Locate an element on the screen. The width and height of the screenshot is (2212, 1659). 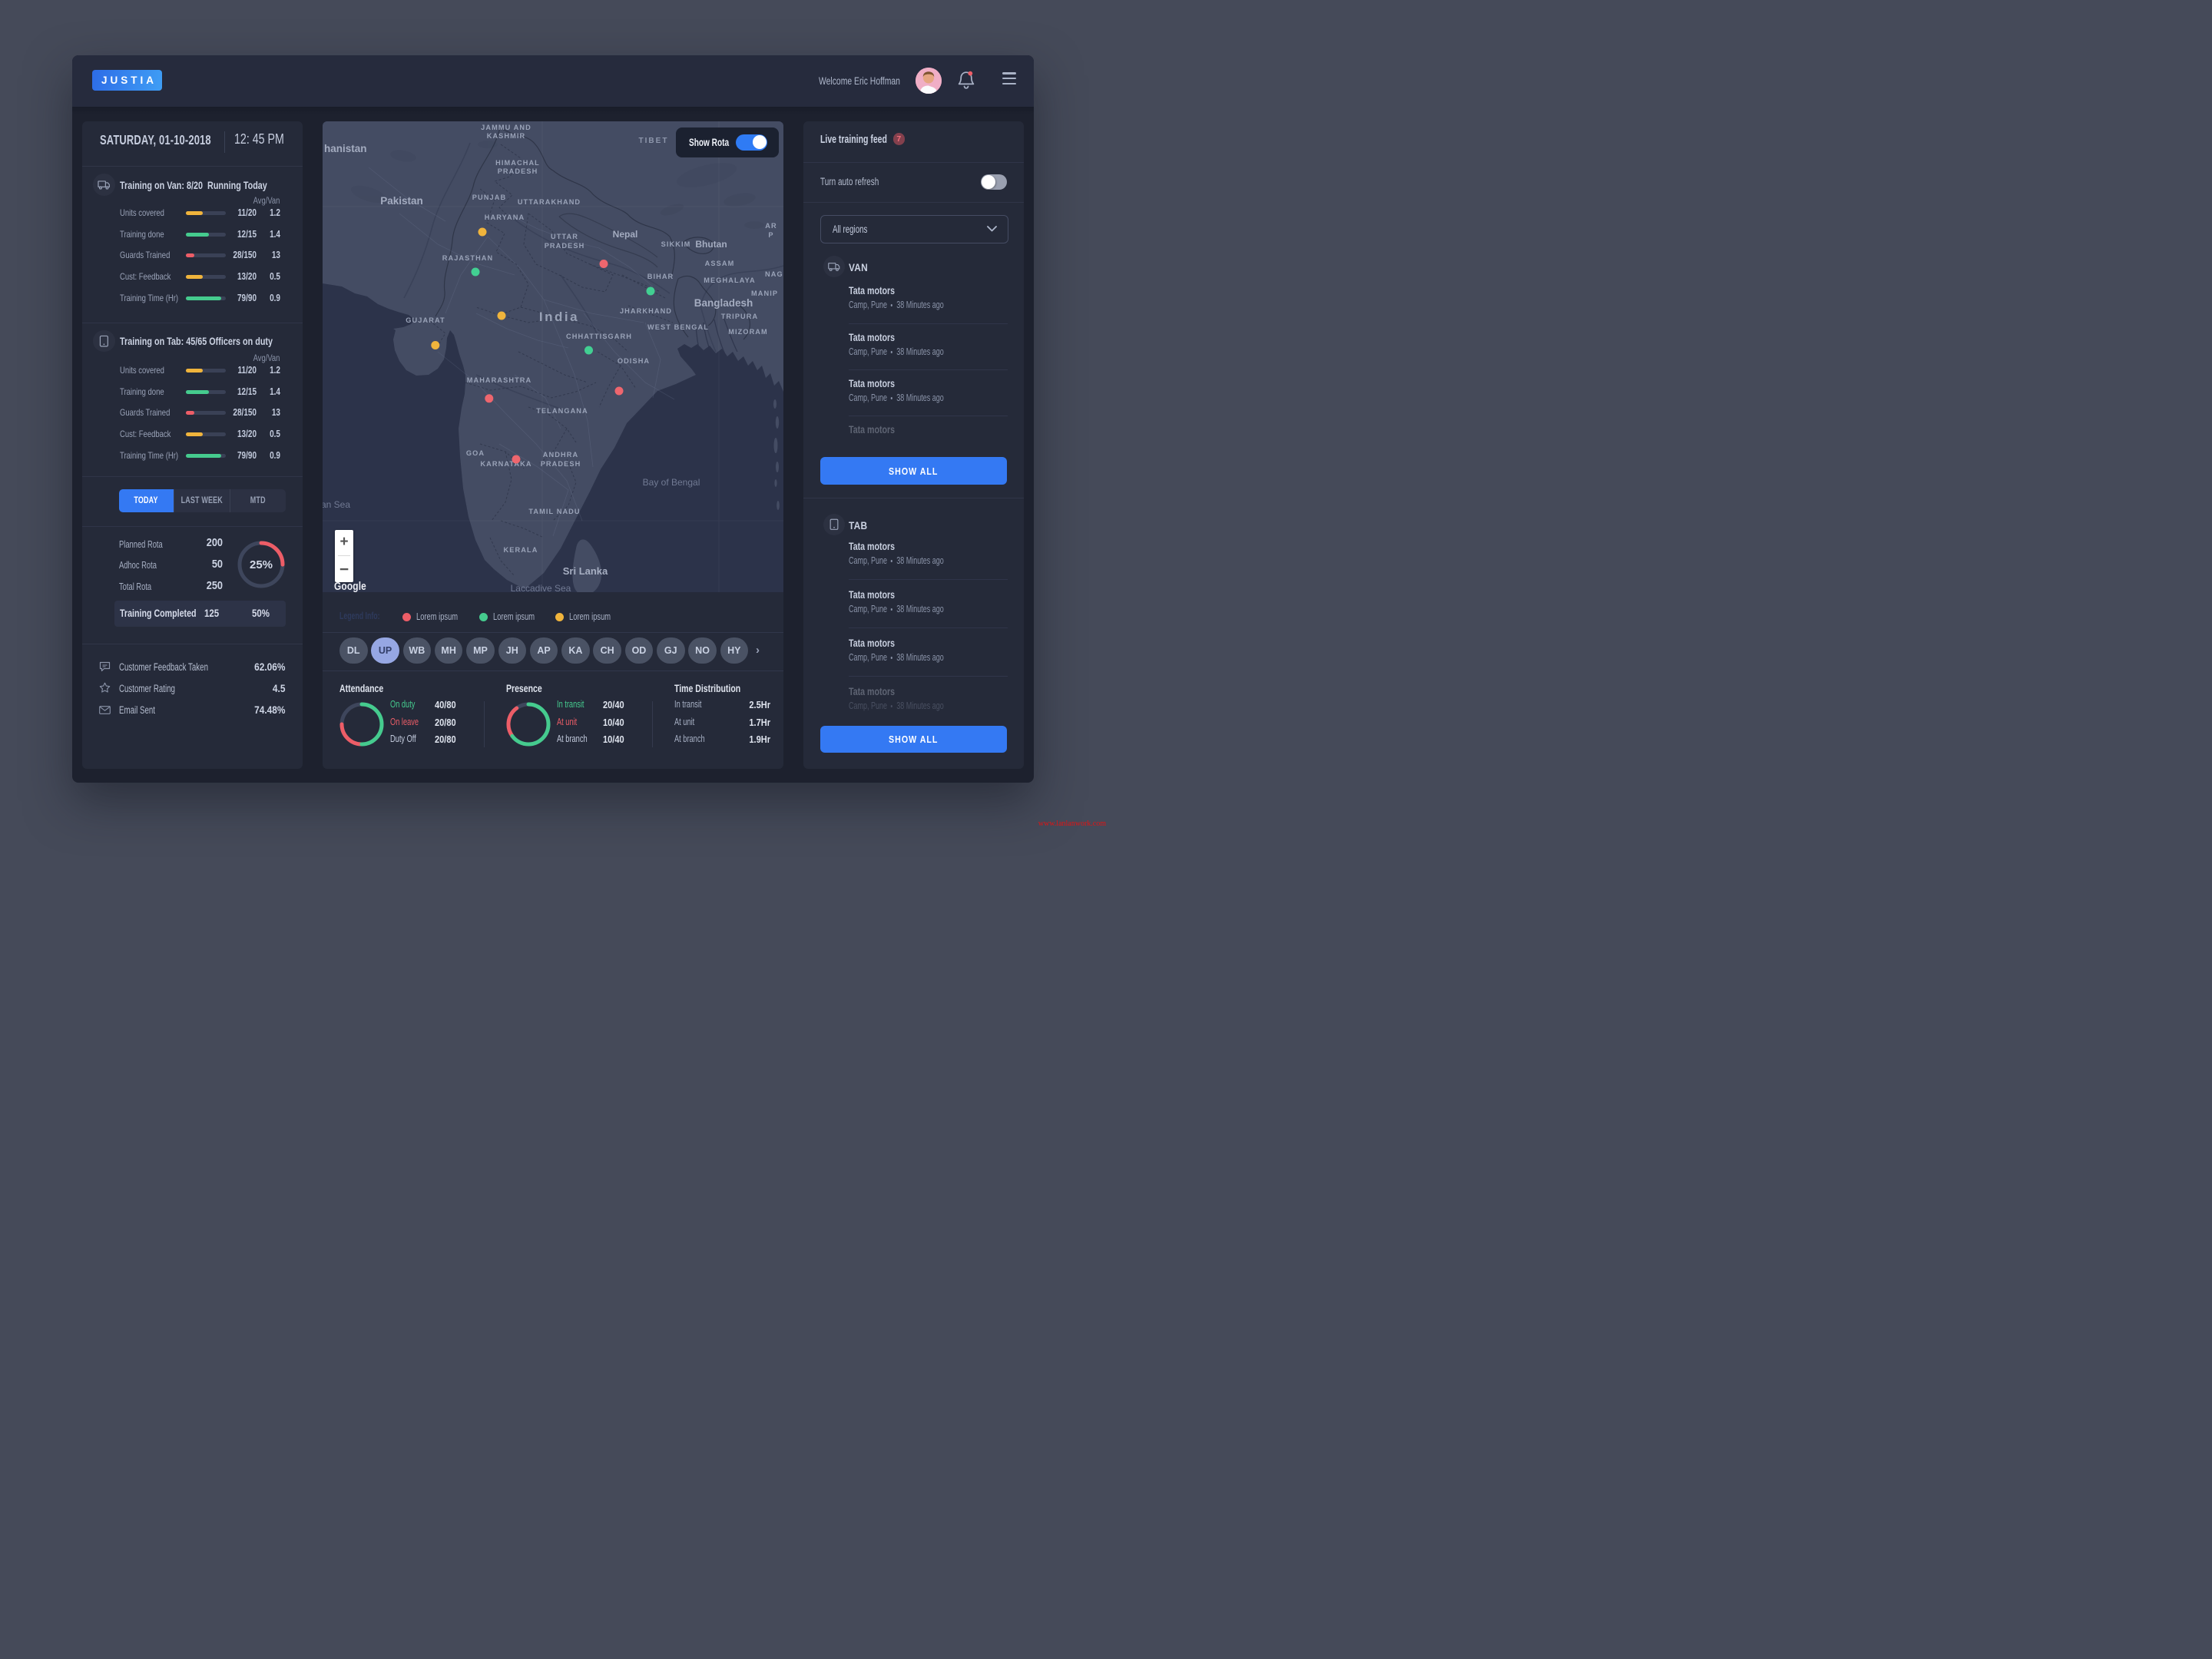
svg-text: KARNATAKA is located at coordinates (506, 464).